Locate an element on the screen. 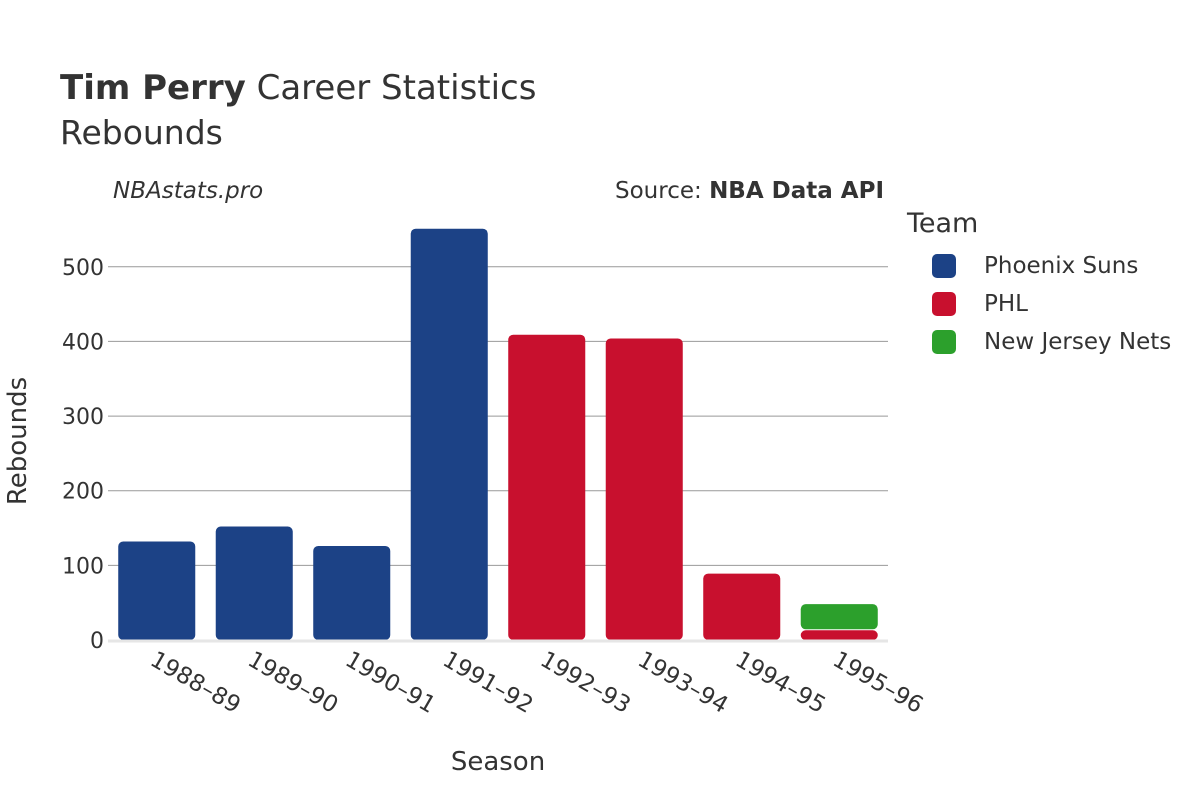  title-rest: Career Statistics is located at coordinates (396, 88).